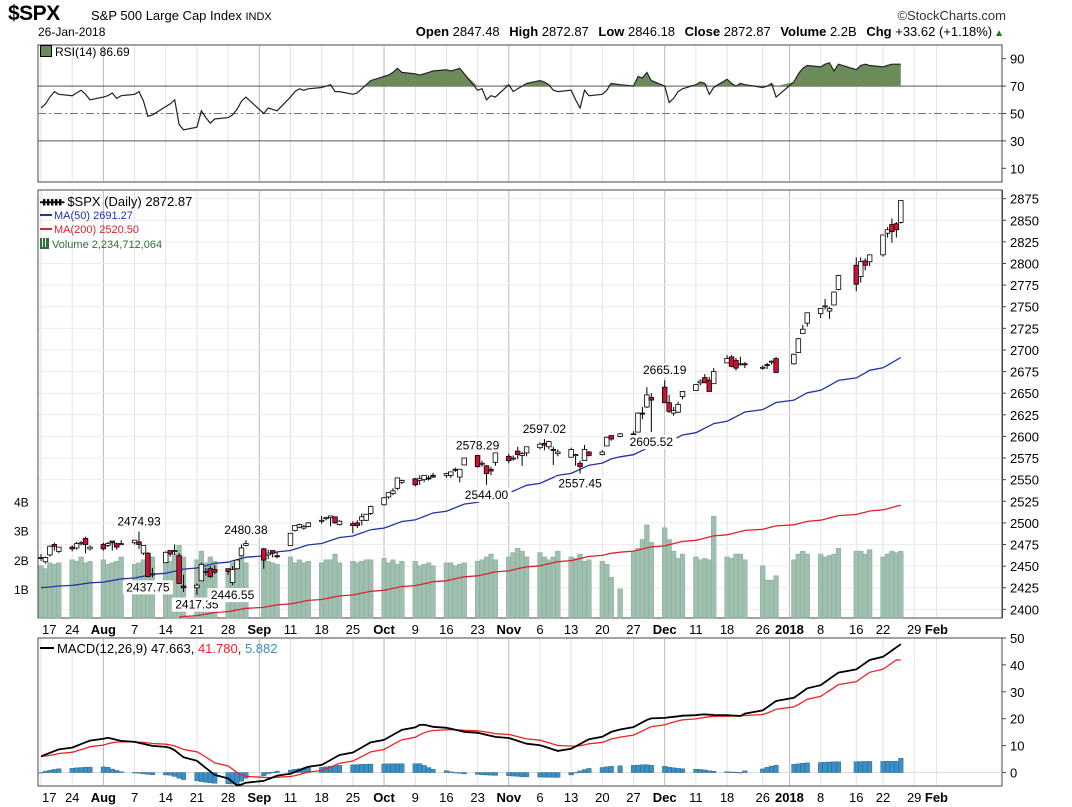 This screenshot has width=1072, height=807. Describe the element at coordinates (233, 595) in the screenshot. I see `price-annotation: 2446.55` at that location.